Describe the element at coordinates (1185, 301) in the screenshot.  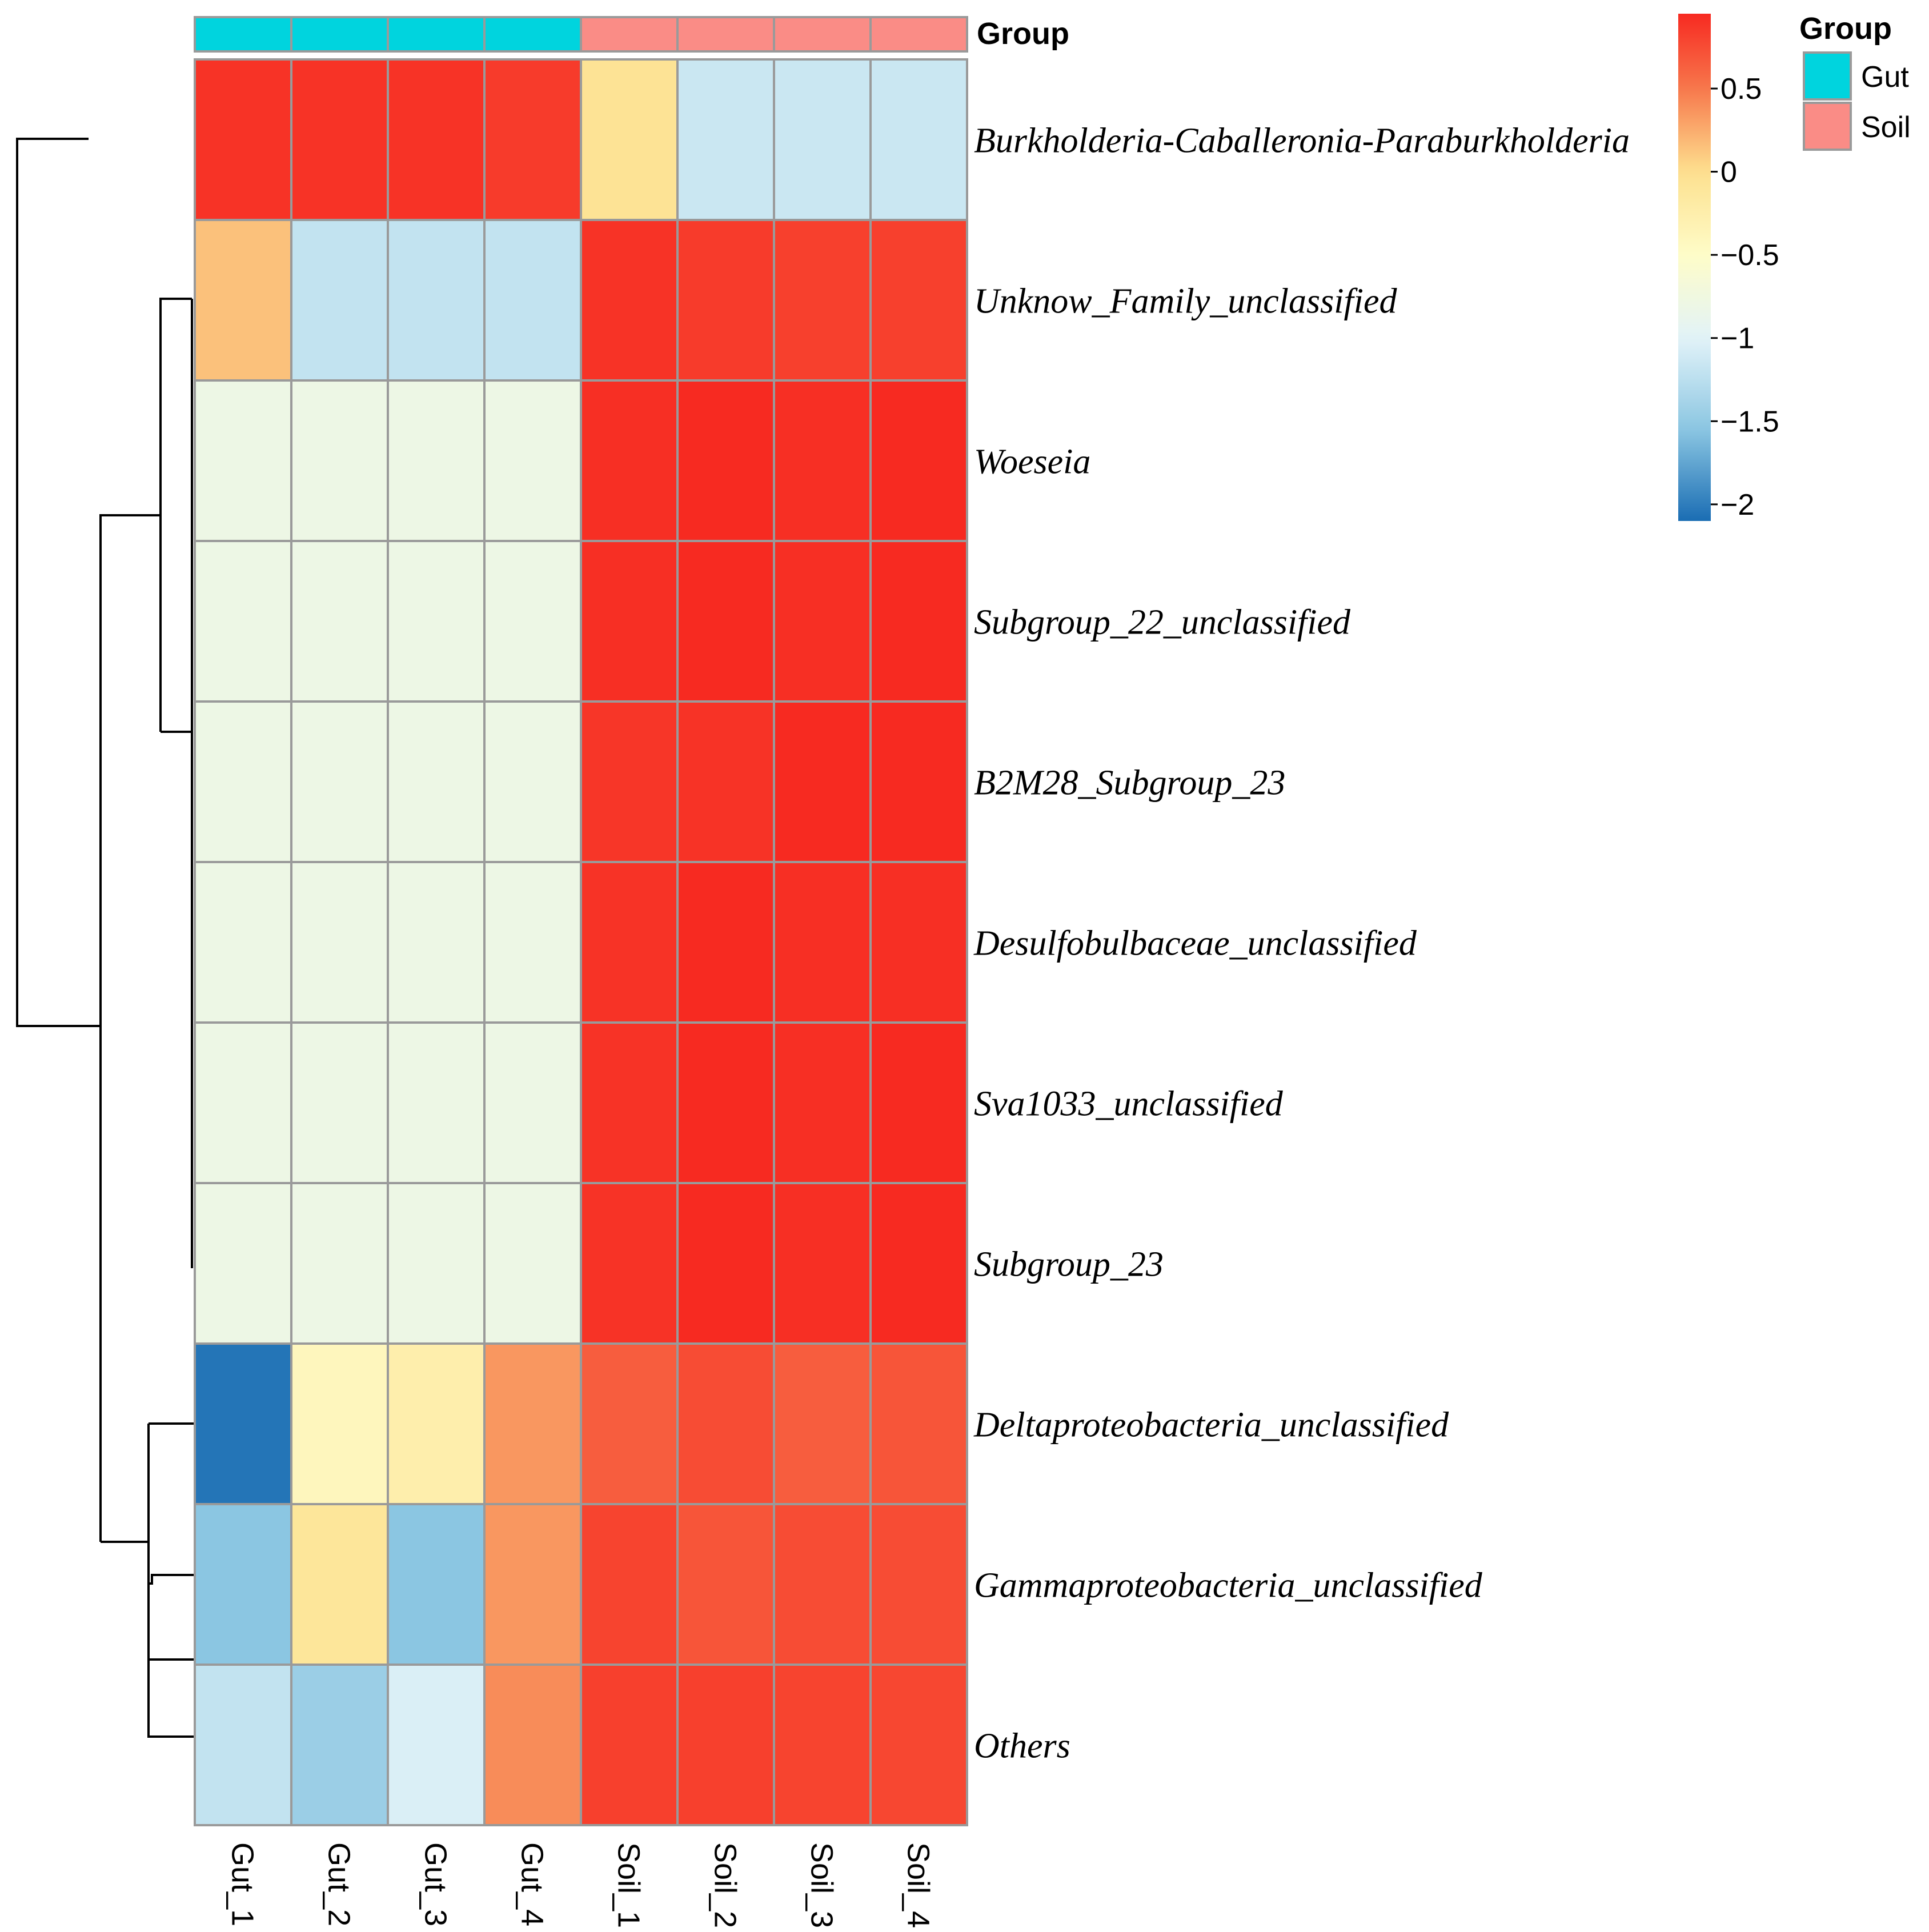
I see `row-label: Unknow_Family_unclassified` at that location.